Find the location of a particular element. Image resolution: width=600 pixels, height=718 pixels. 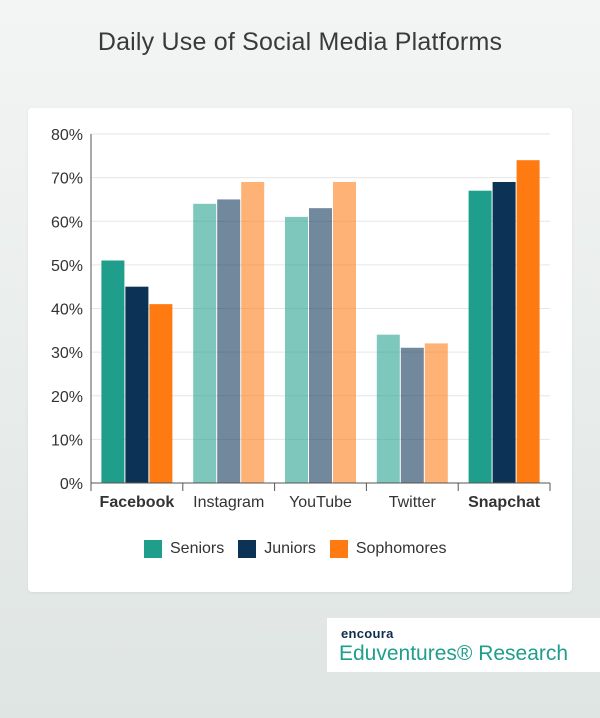

legend-label: Juniors is located at coordinates (290, 548).